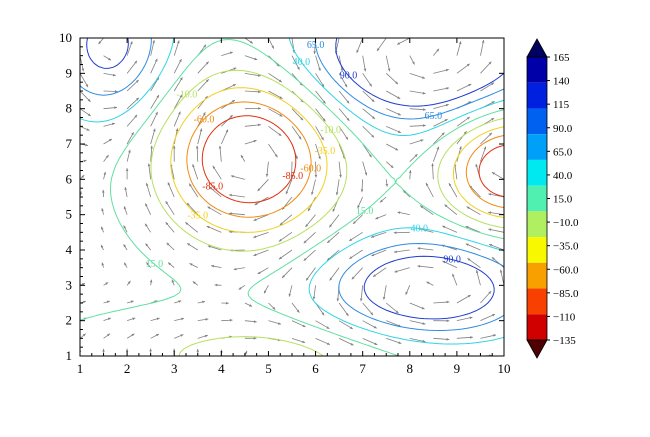 This screenshot has width=650, height=437. What do you see at coordinates (457, 368) in the screenshot?
I see `x-tick-label: 9` at bounding box center [457, 368].